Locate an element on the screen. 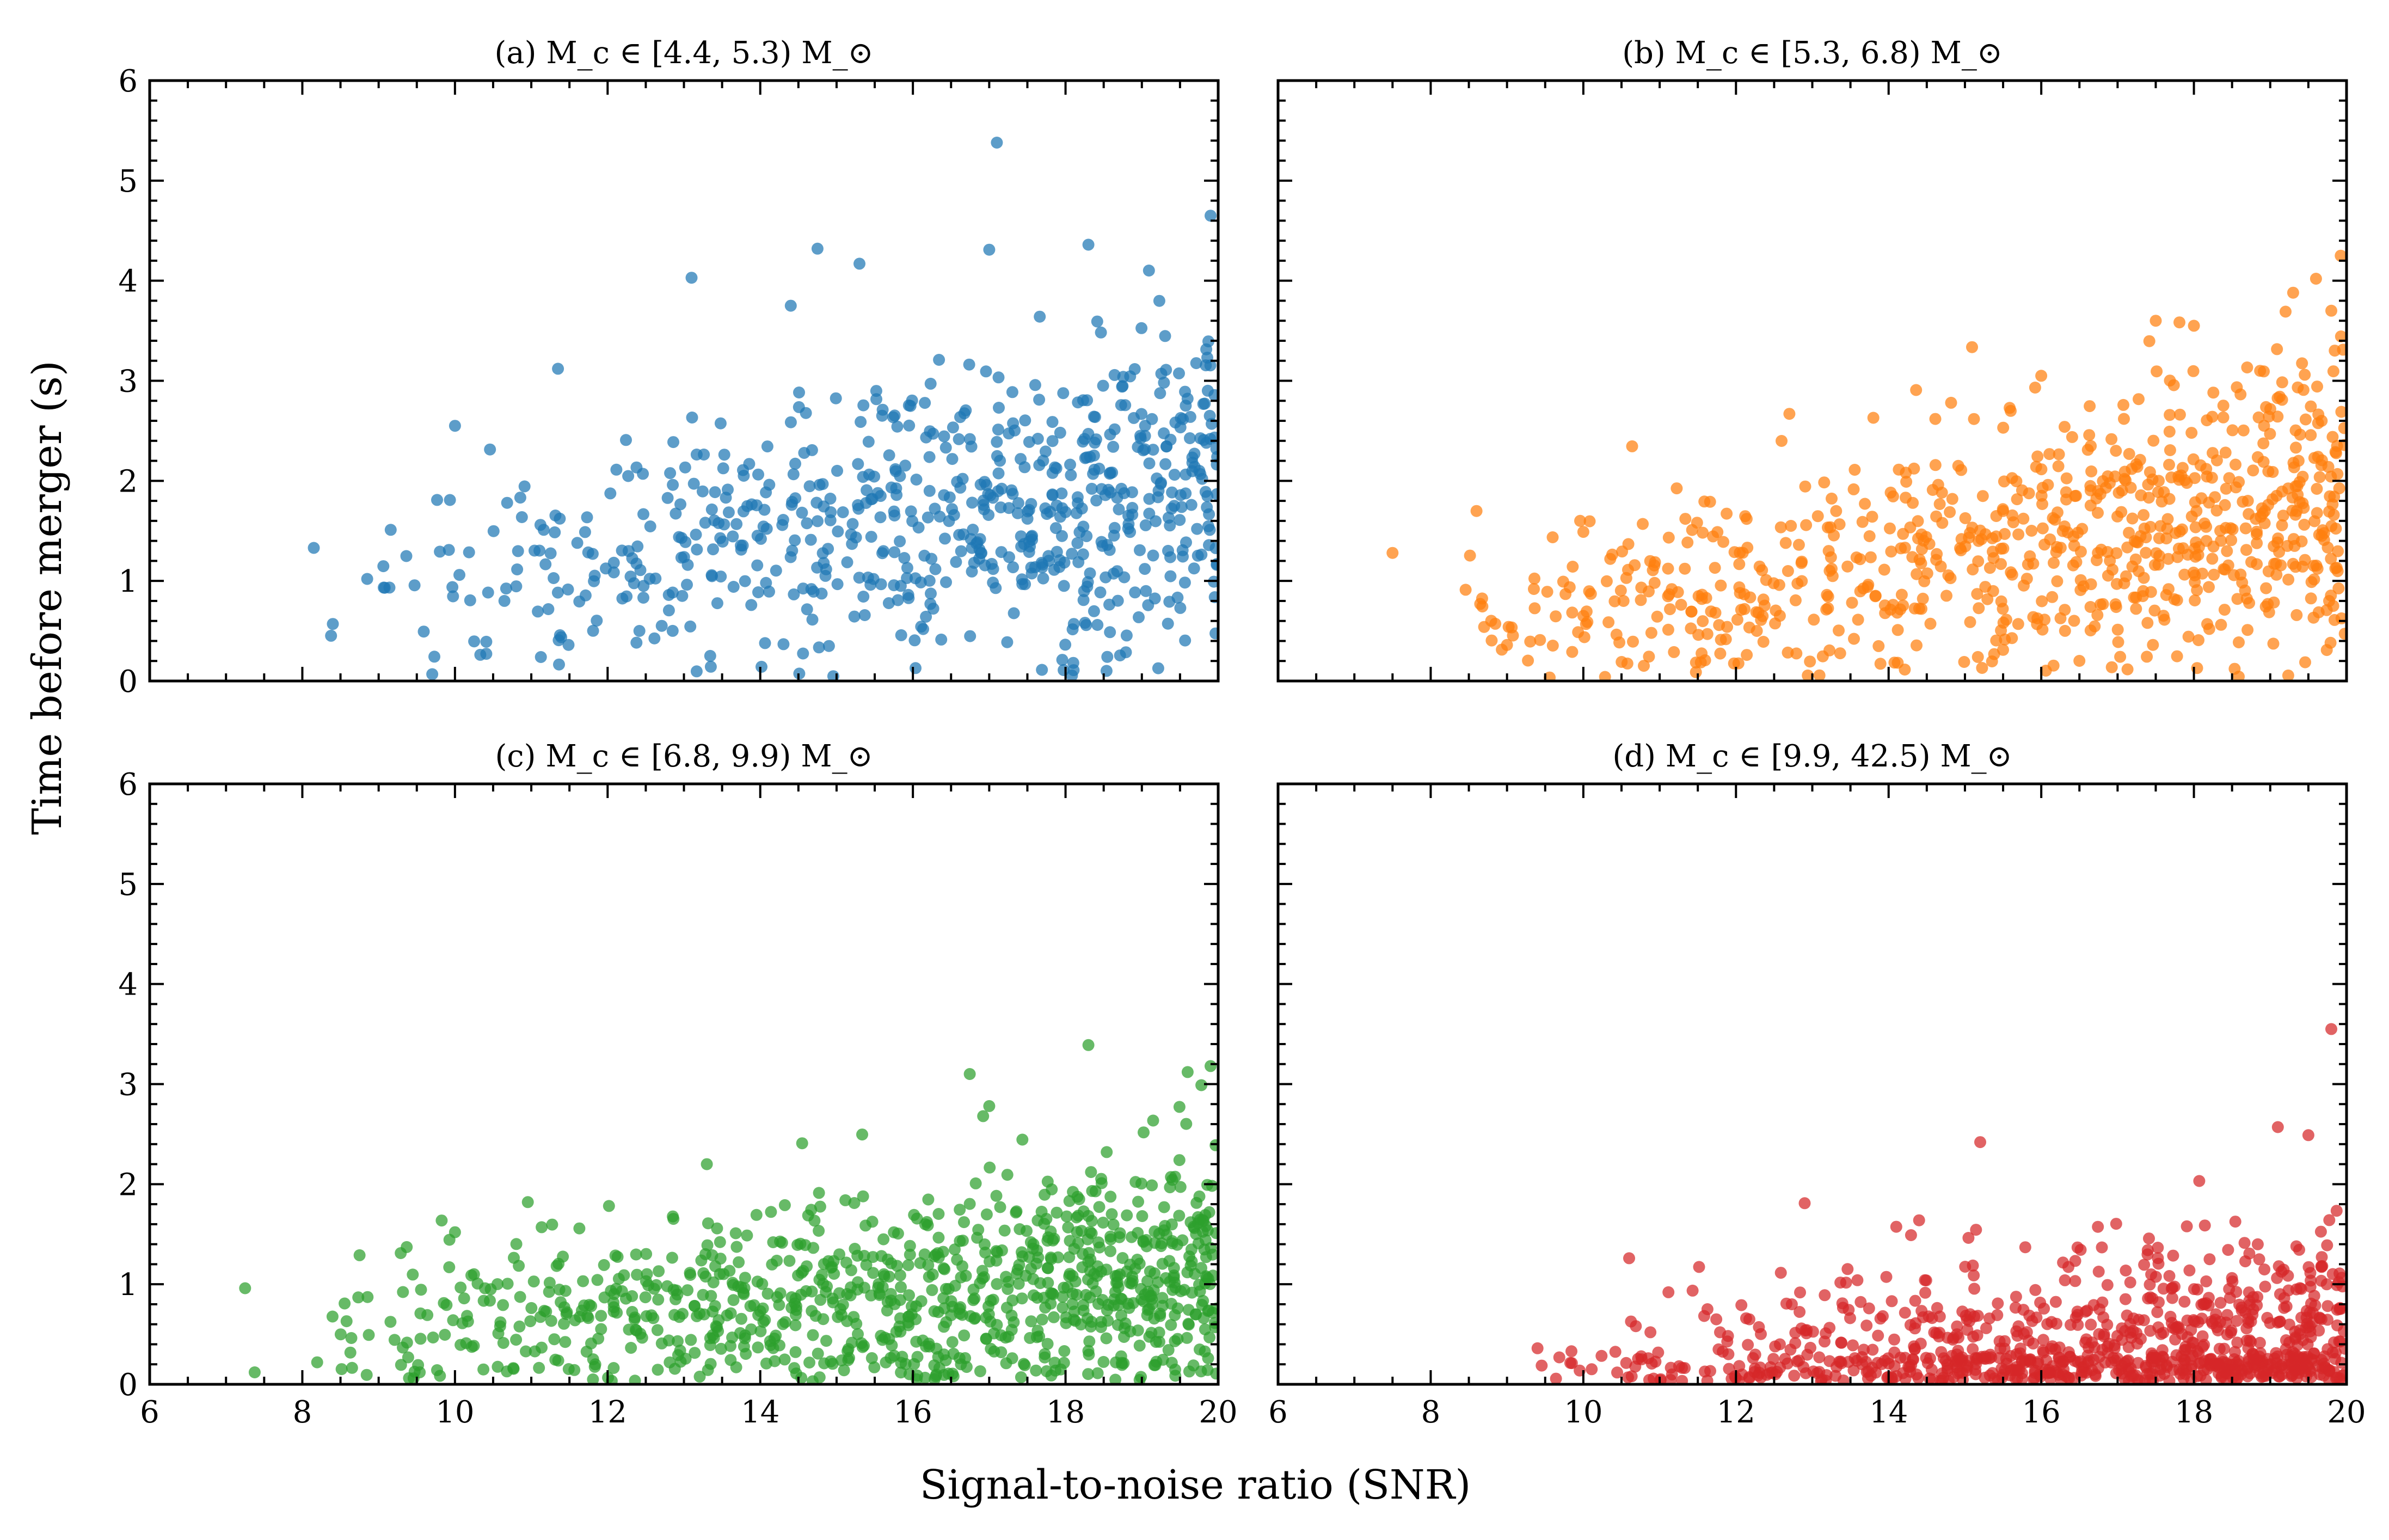  panel-title: (b) M_c ∈ [5.3, 6.8) M_⊙ is located at coordinates (1812, 53).